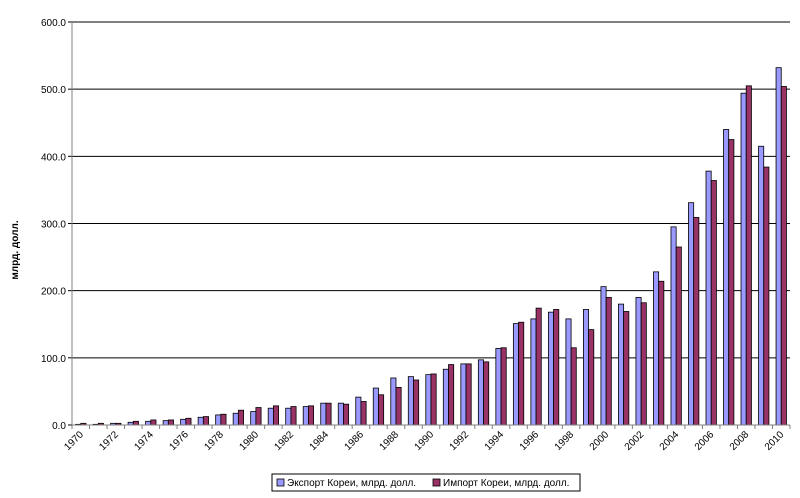 The image size is (800, 498). Describe the element at coordinates (355, 441) in the screenshot. I see `x-tick-label: 1986` at that location.